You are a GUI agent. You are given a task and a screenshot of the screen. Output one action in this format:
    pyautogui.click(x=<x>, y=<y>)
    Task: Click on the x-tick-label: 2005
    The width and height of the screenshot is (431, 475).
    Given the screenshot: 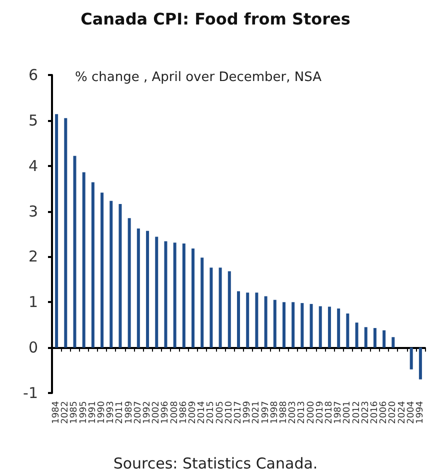 What is the action you would take?
    pyautogui.click(x=220, y=412)
    